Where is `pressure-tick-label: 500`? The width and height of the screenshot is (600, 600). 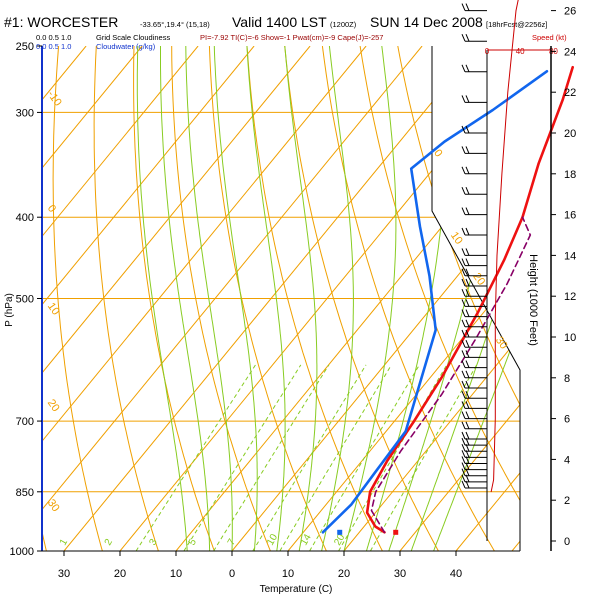
pressure-tick-label: 500 is located at coordinates (25, 300).